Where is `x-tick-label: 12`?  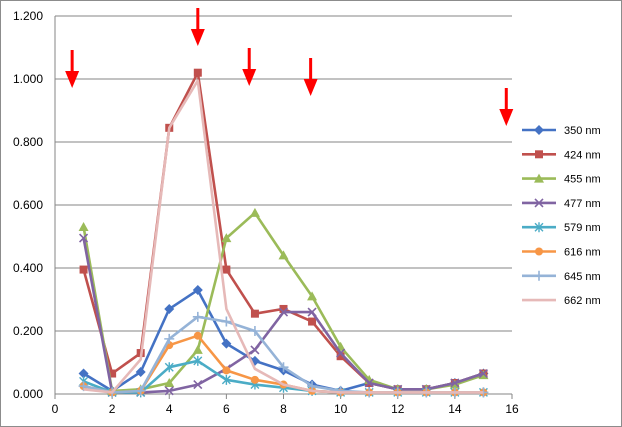 x-tick-label: 12 is located at coordinates (398, 409).